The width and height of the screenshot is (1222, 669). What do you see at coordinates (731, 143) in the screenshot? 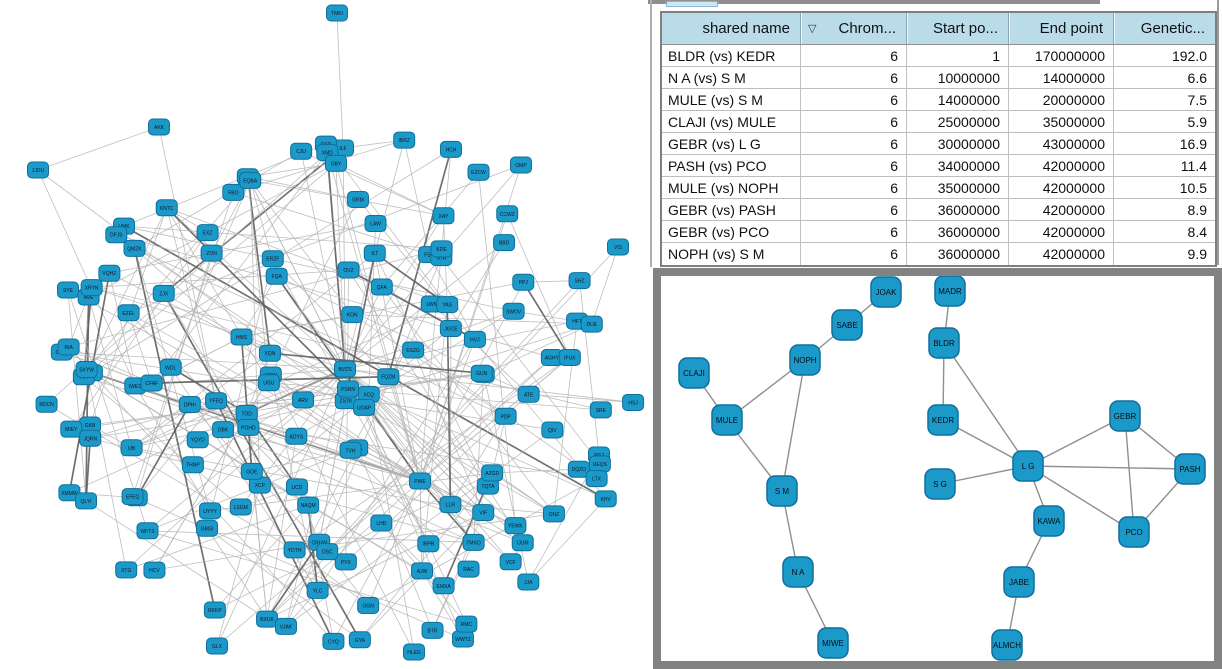
I see `table-cell: GEBR (vs) L G` at bounding box center [731, 143].